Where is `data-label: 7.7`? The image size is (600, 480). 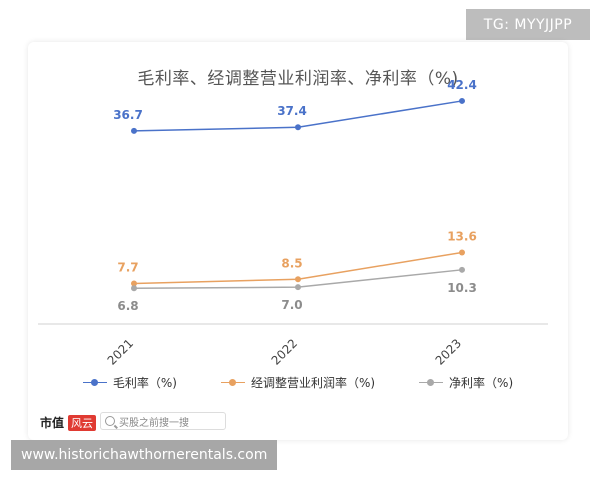 data-label: 7.7 is located at coordinates (127, 267).